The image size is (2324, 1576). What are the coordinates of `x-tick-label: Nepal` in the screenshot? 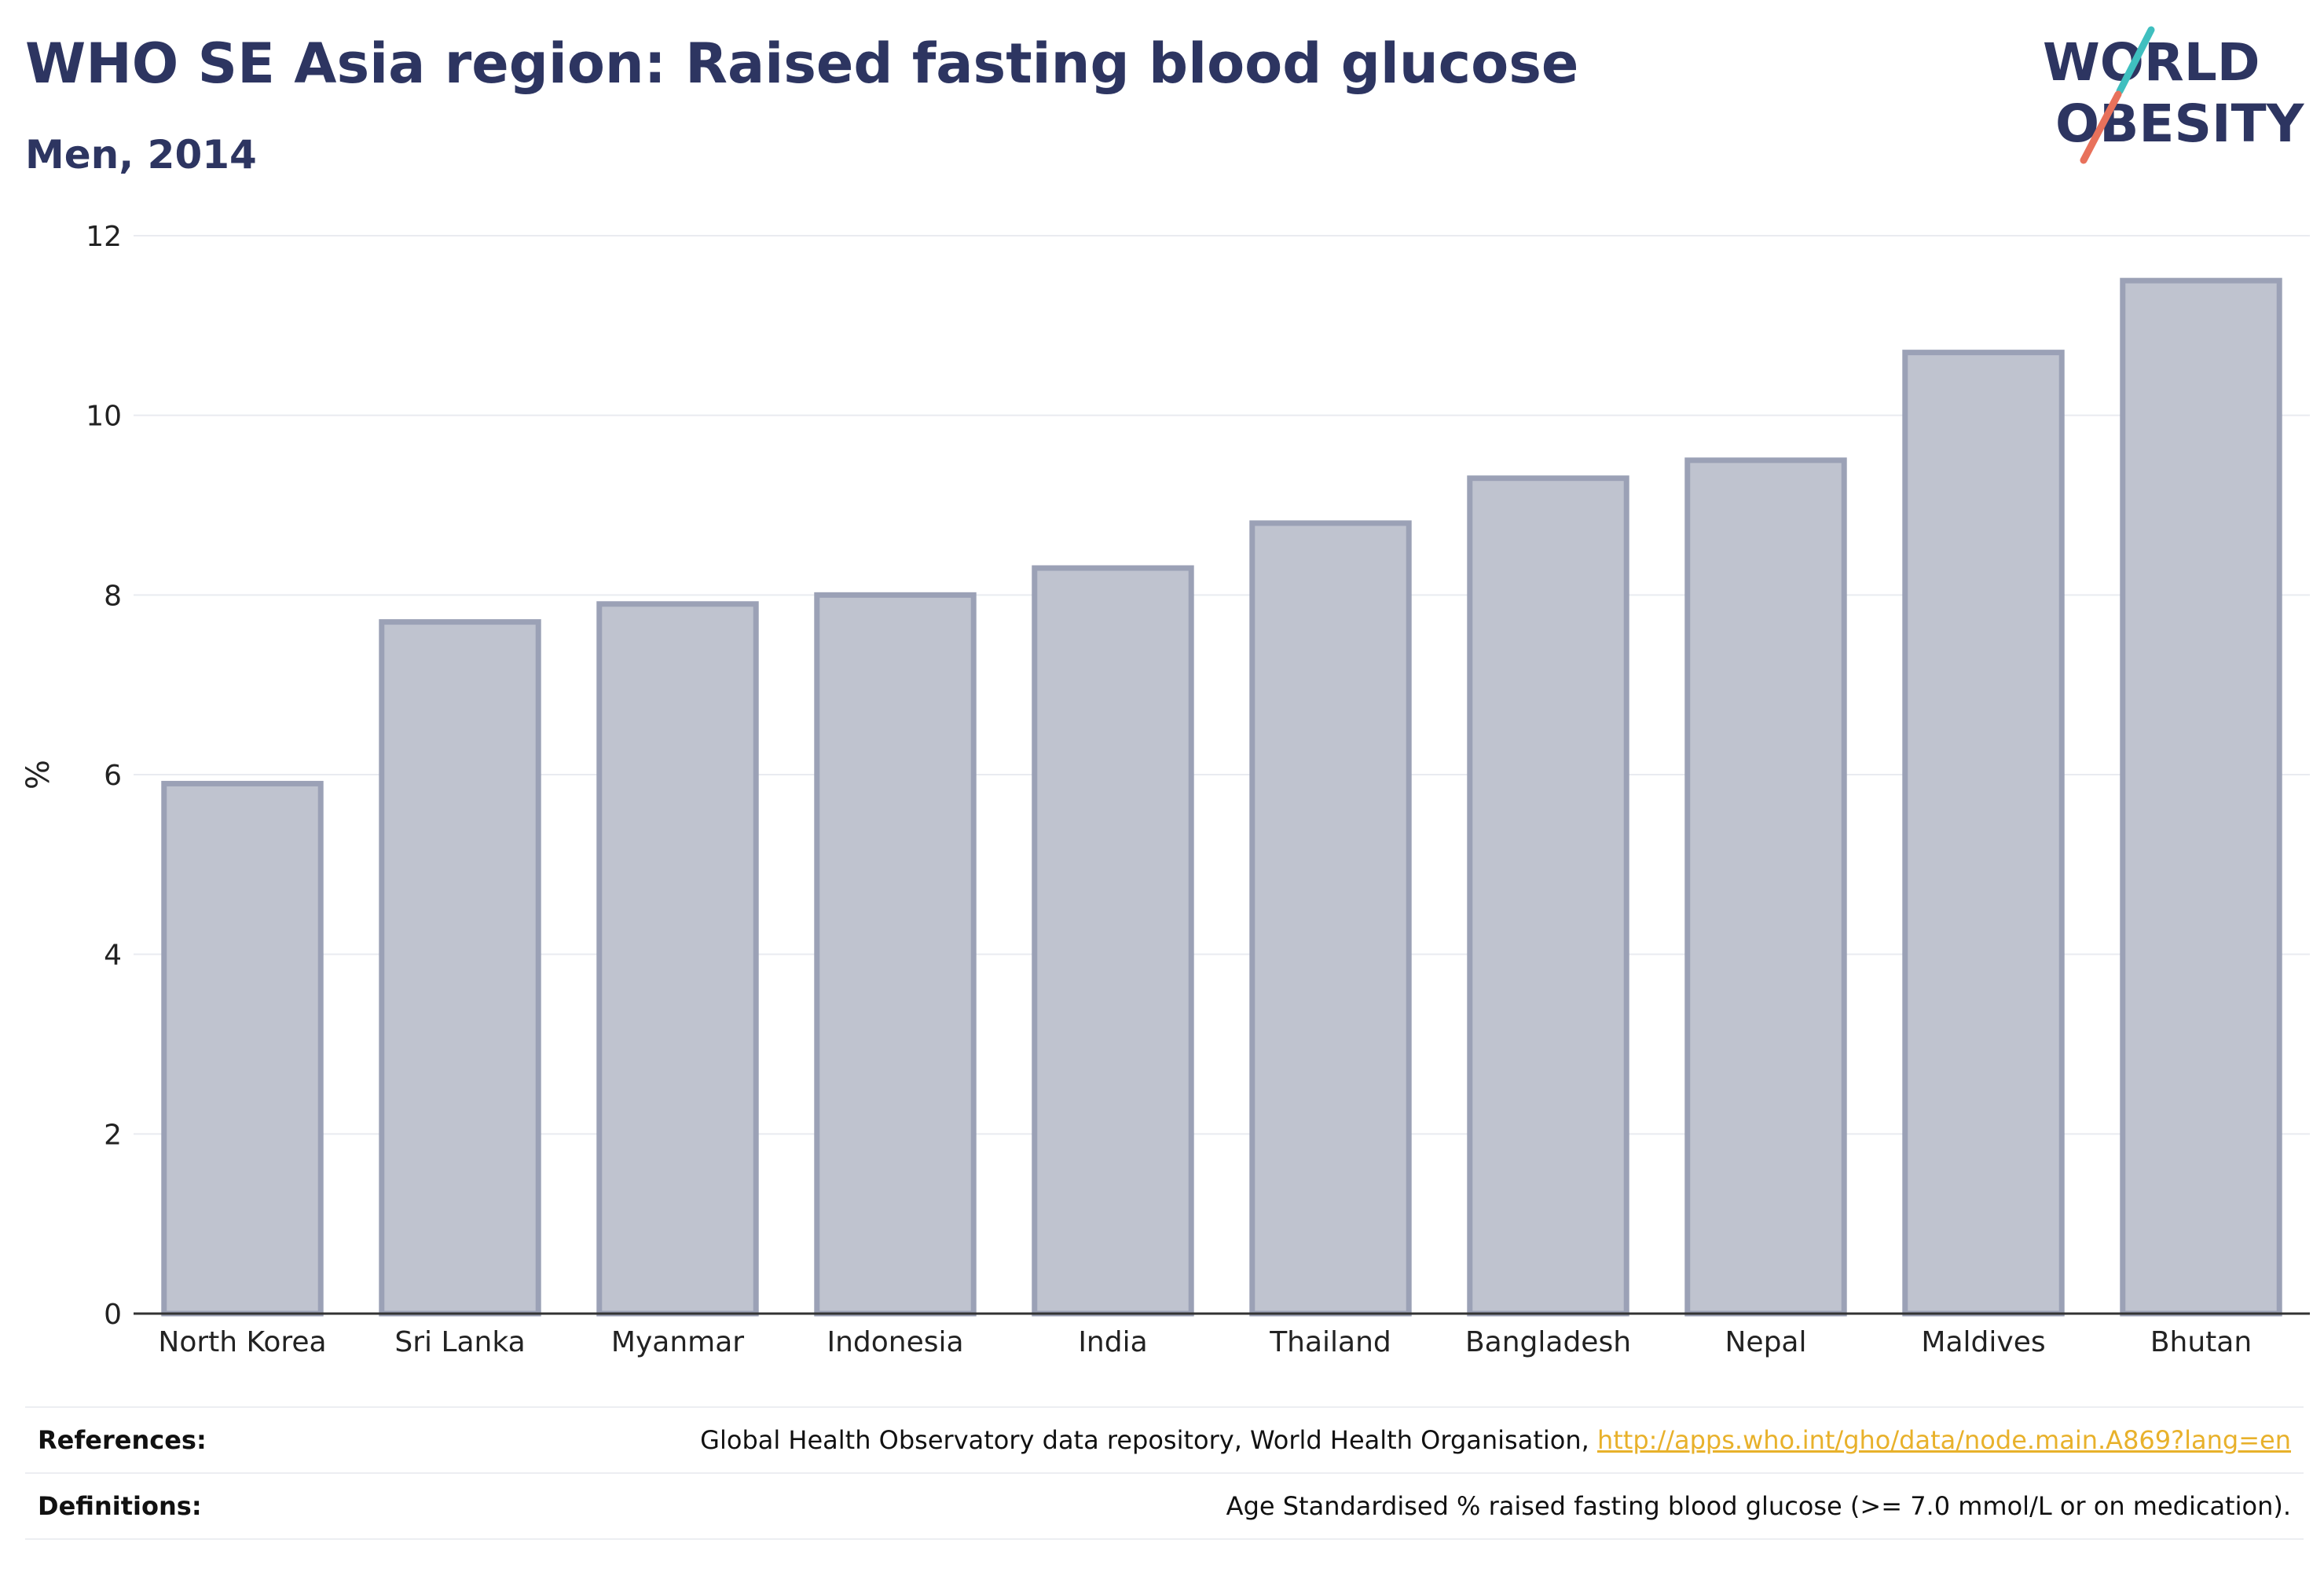 It's located at (1766, 1342).